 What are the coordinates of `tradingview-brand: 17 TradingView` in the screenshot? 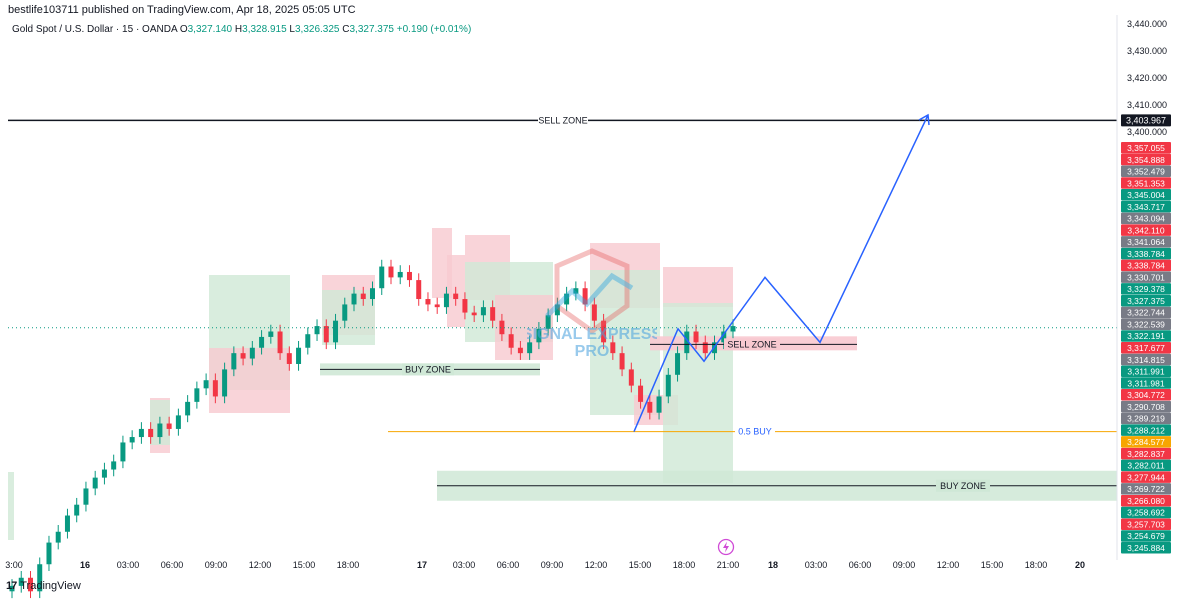 It's located at (43, 586).